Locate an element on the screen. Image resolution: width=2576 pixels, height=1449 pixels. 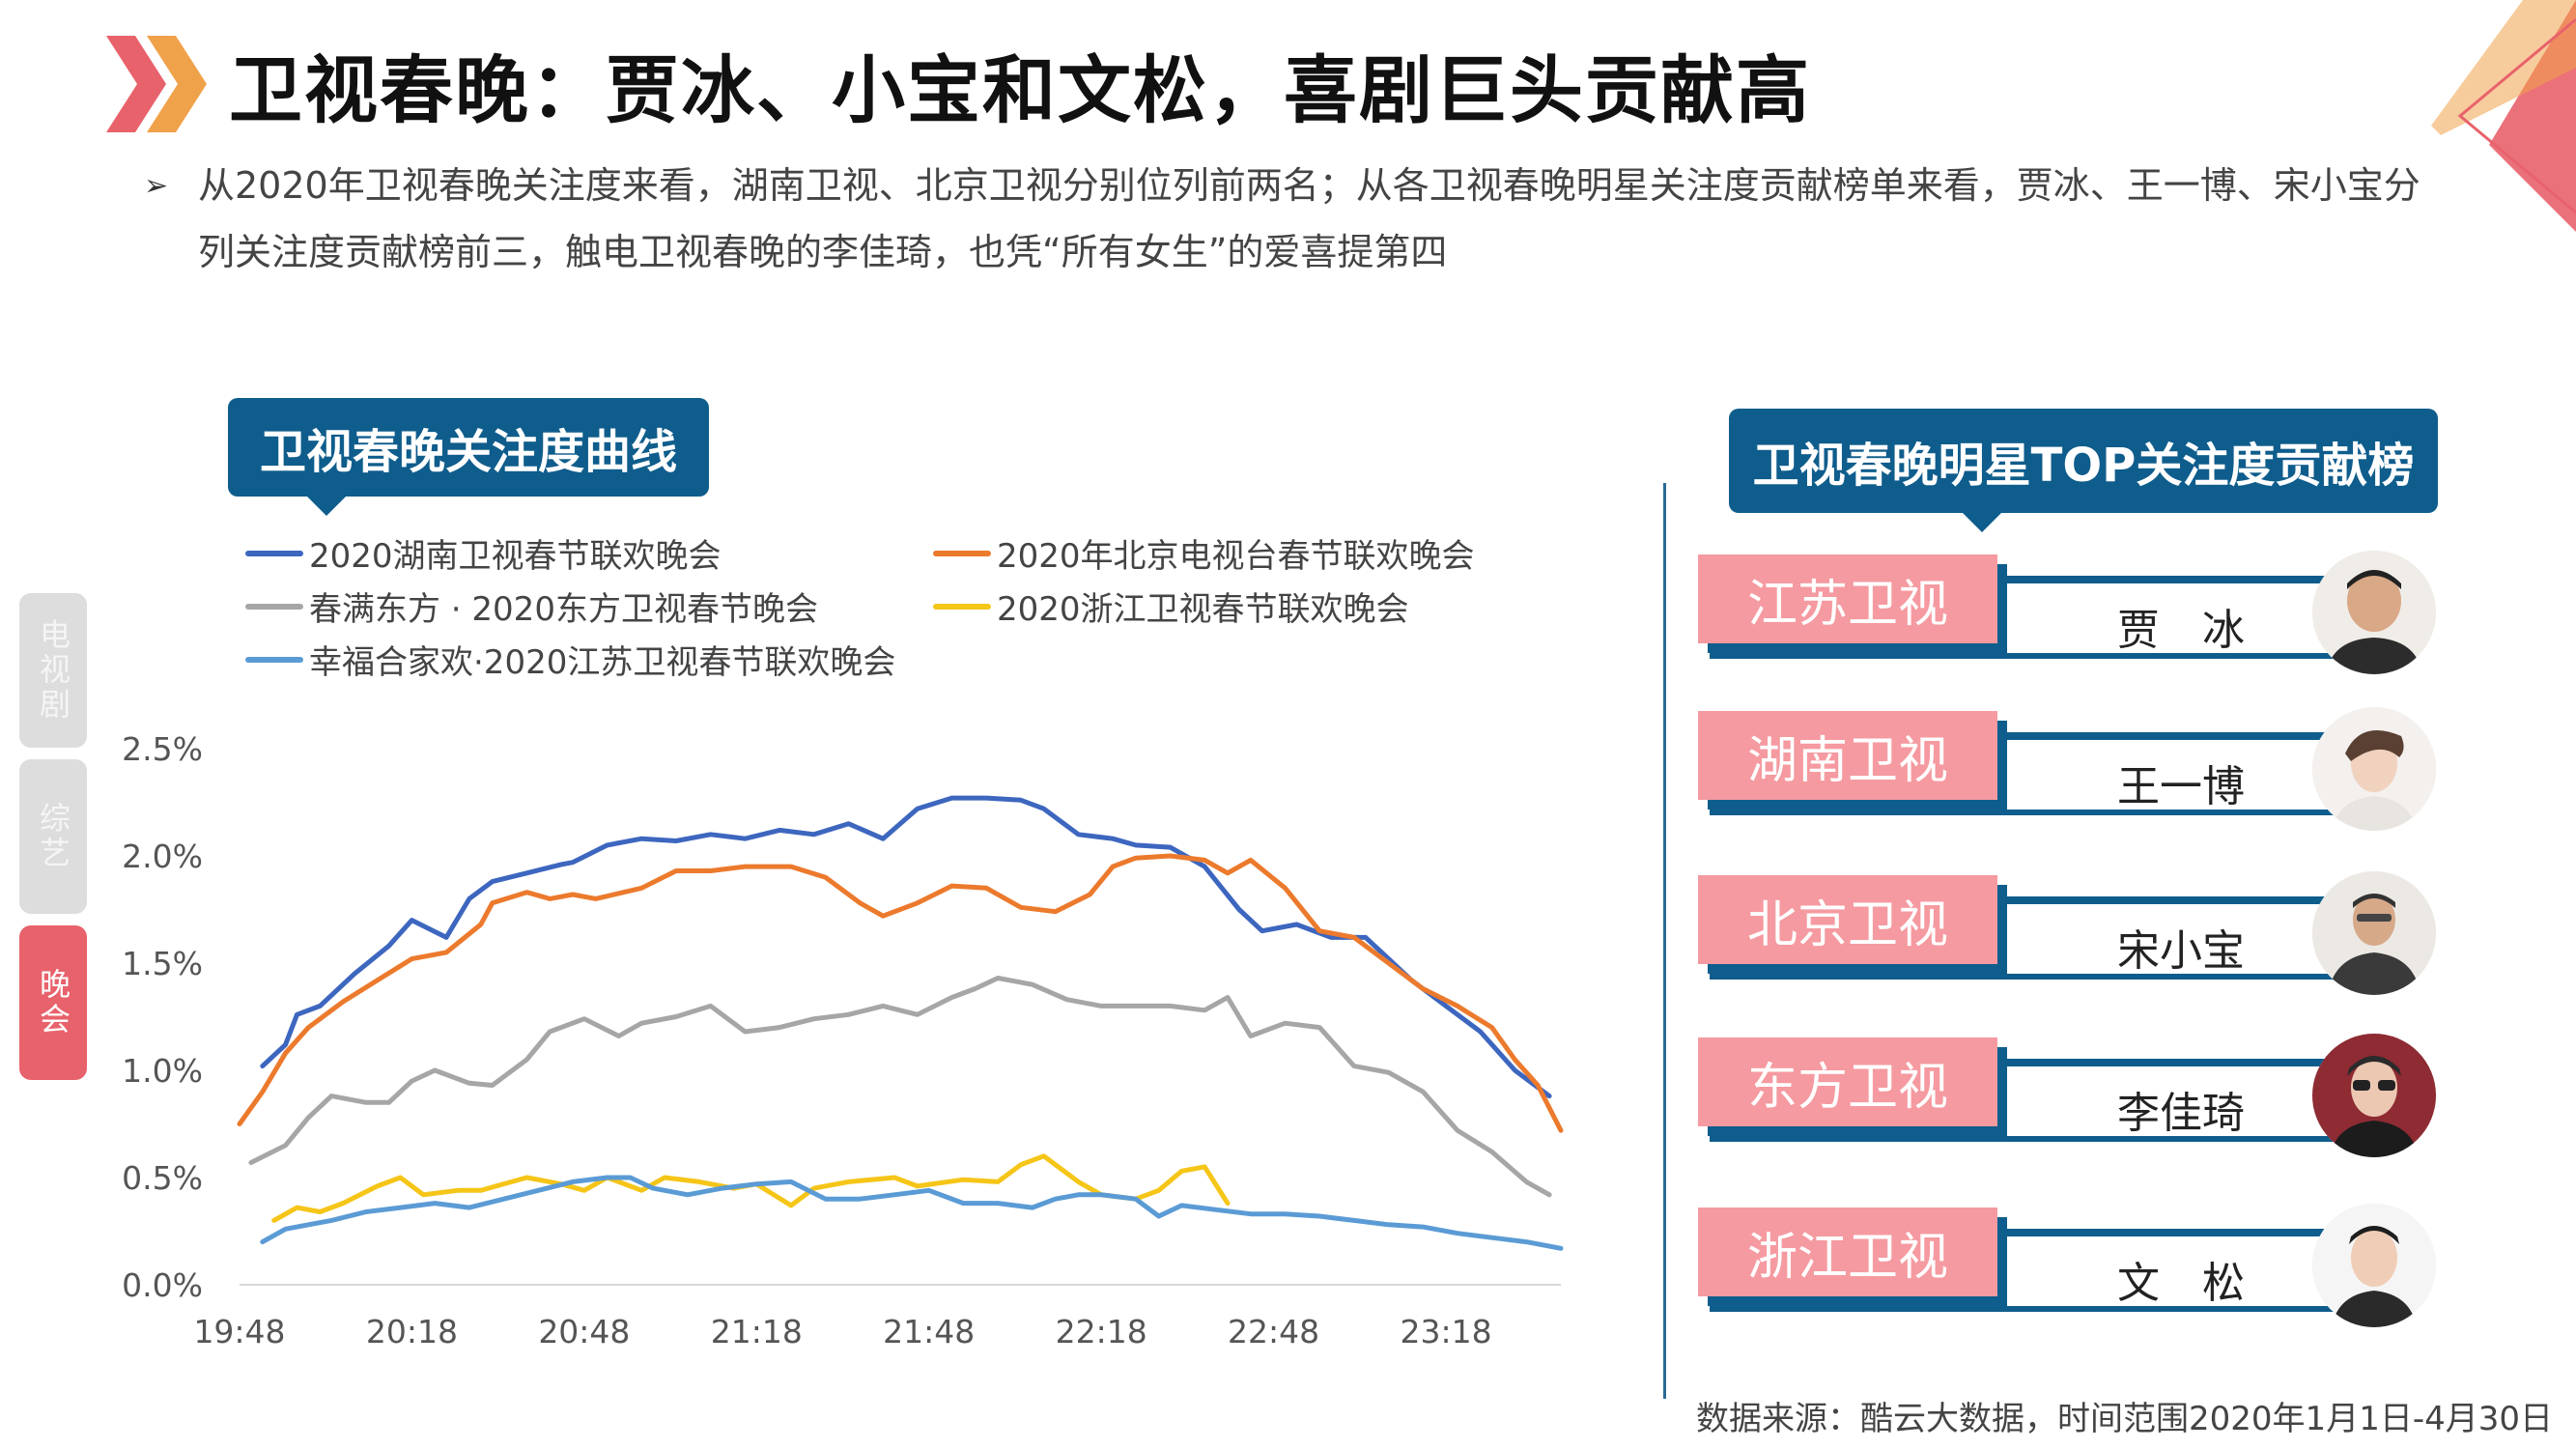
side-tab-variety: 综艺 is located at coordinates (53, 836).